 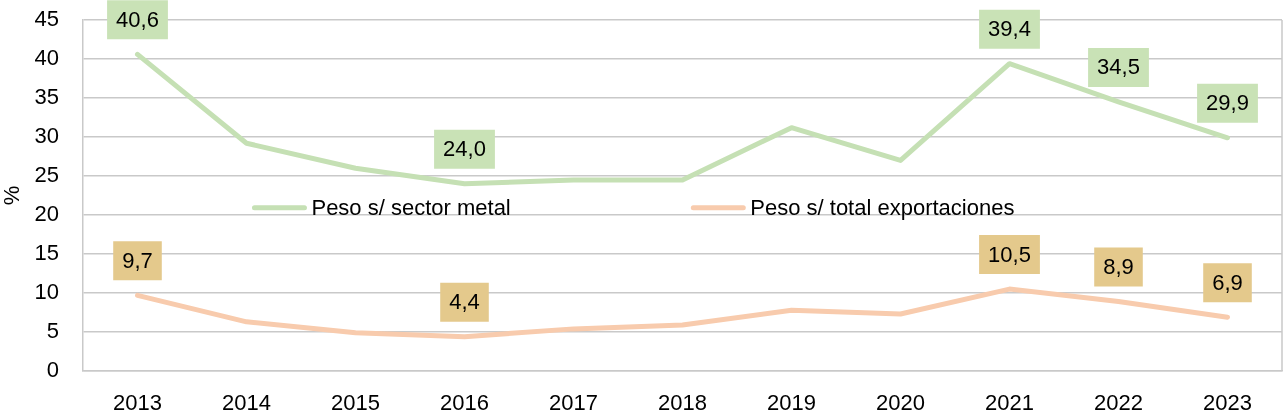 What do you see at coordinates (1118, 67) in the screenshot?
I see `data-label: 34,5` at bounding box center [1118, 67].